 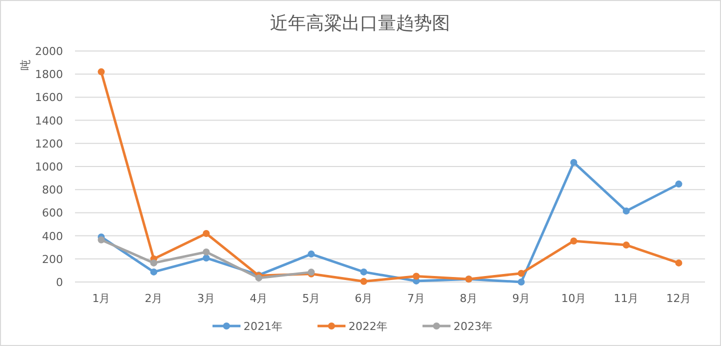 I want to click on y-tick-label: 2000, so click(x=49, y=51).